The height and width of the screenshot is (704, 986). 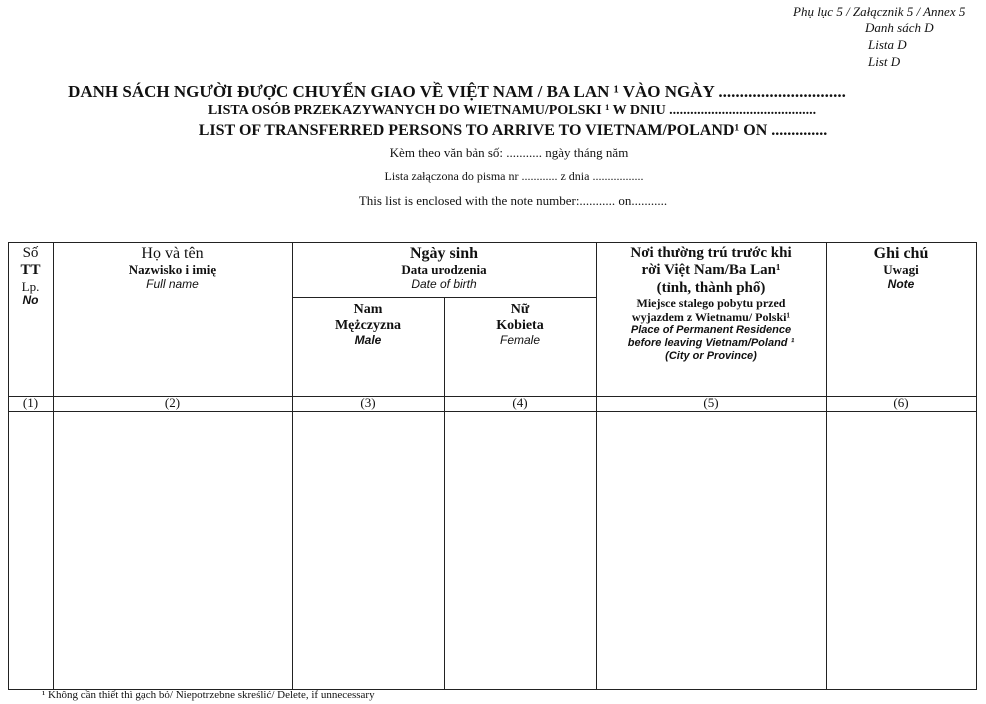 What do you see at coordinates (884, 61) in the screenshot?
I see `list-label-en: List D` at bounding box center [884, 61].